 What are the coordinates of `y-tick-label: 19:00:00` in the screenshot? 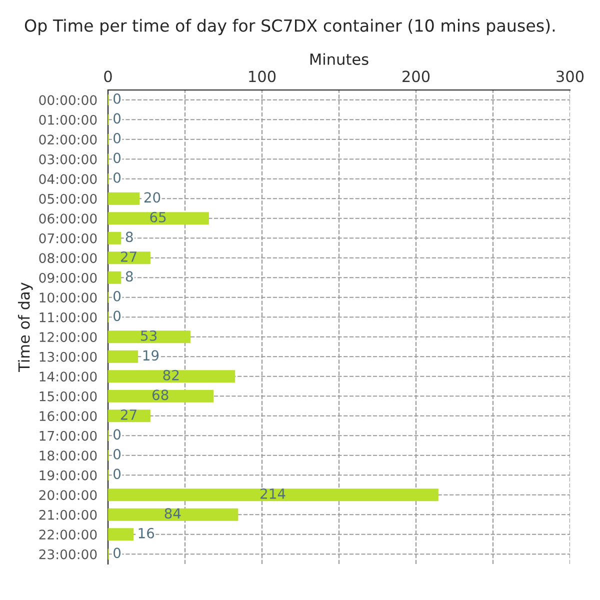 It's located at (68, 475).